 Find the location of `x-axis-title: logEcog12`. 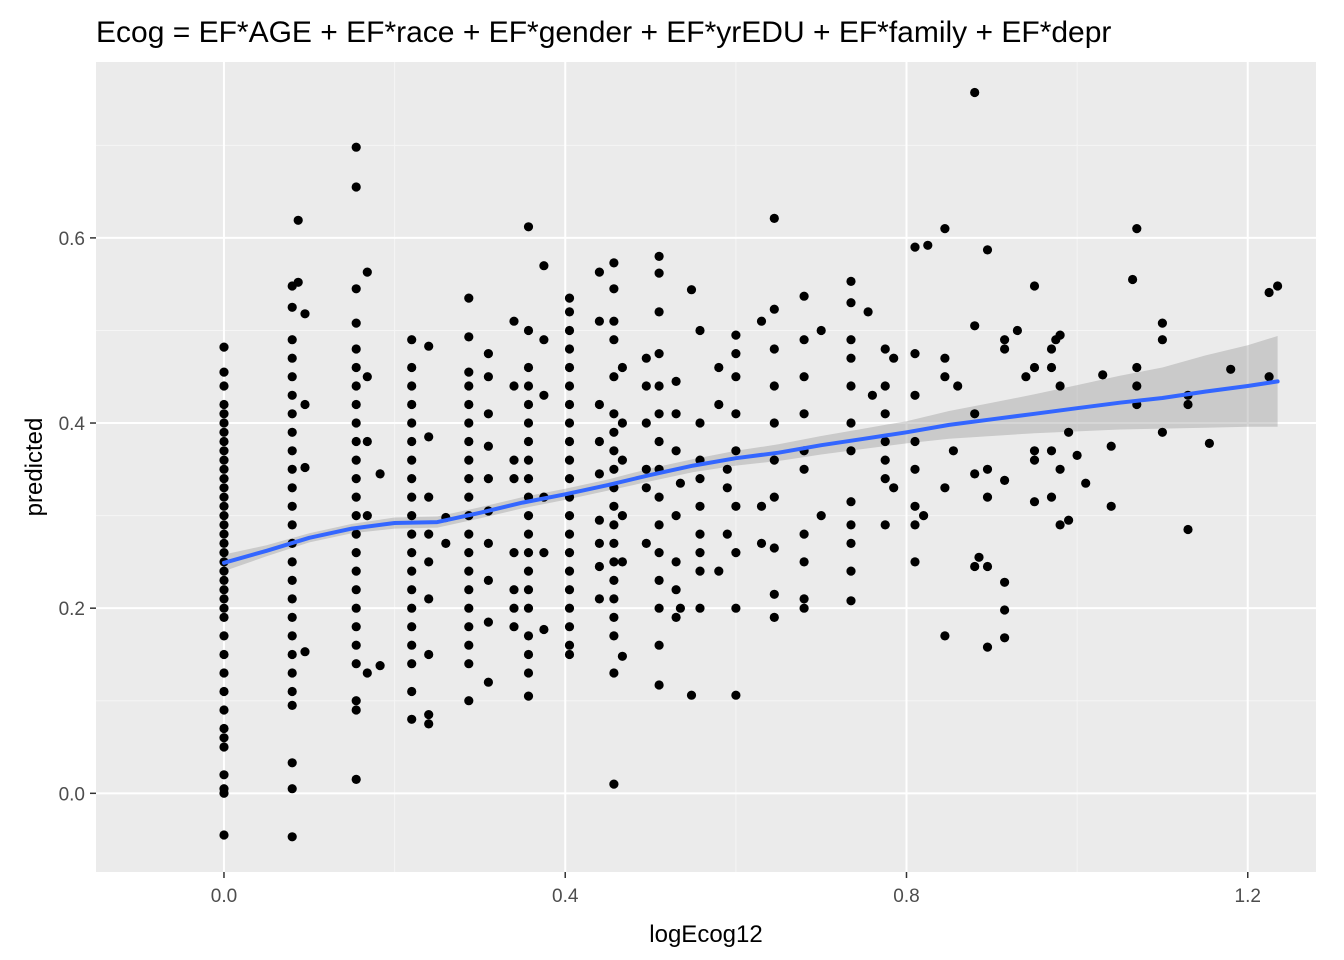

x-axis-title: logEcog12 is located at coordinates (705, 934).